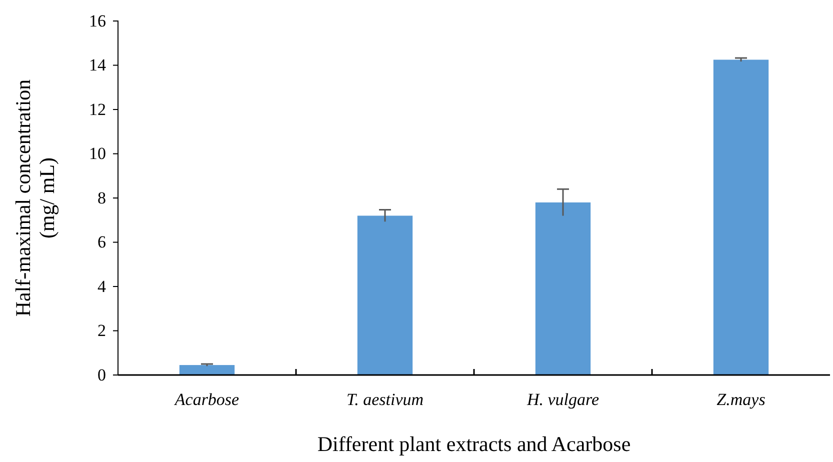  What do you see at coordinates (207, 400) in the screenshot?
I see `x-tick-label: Acarbose` at bounding box center [207, 400].